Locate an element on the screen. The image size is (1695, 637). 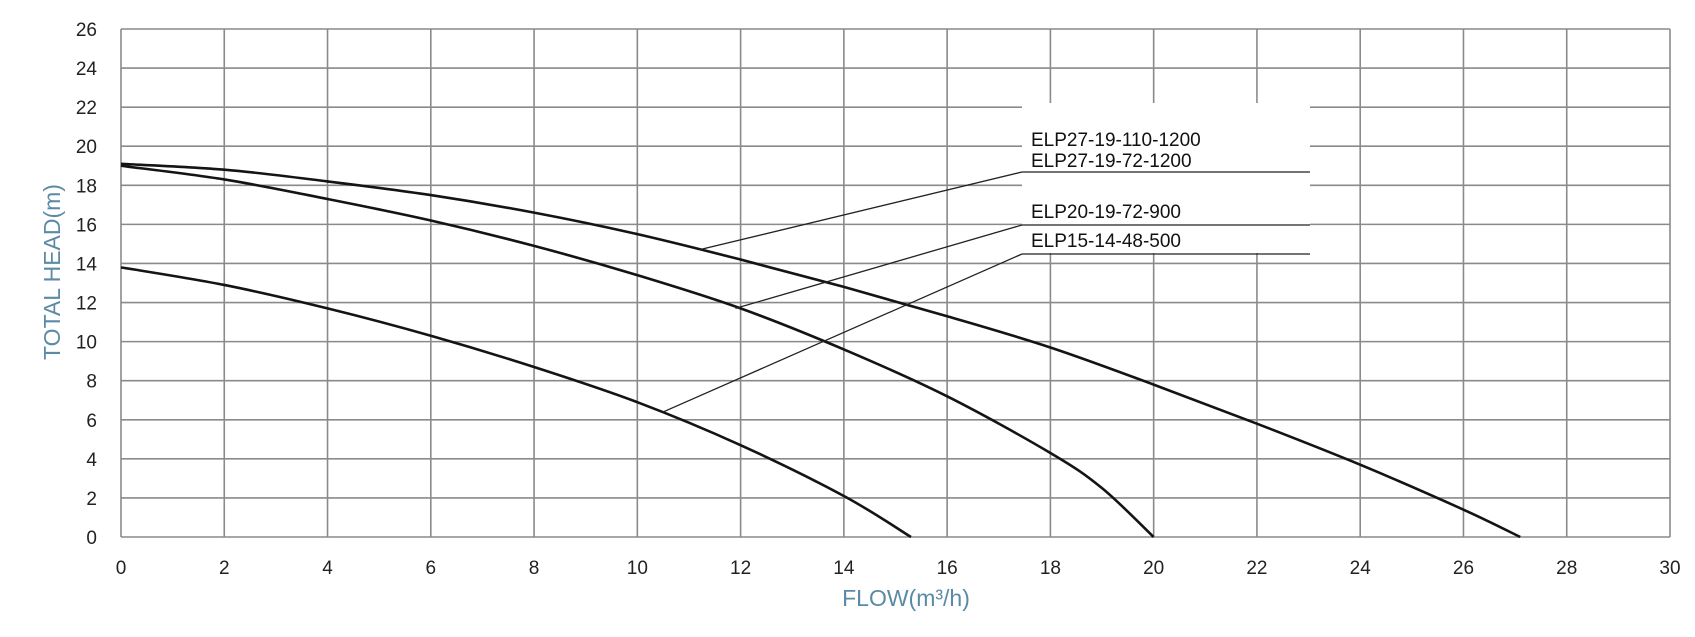
y-tick-label-2: 4 is located at coordinates (91, 460).